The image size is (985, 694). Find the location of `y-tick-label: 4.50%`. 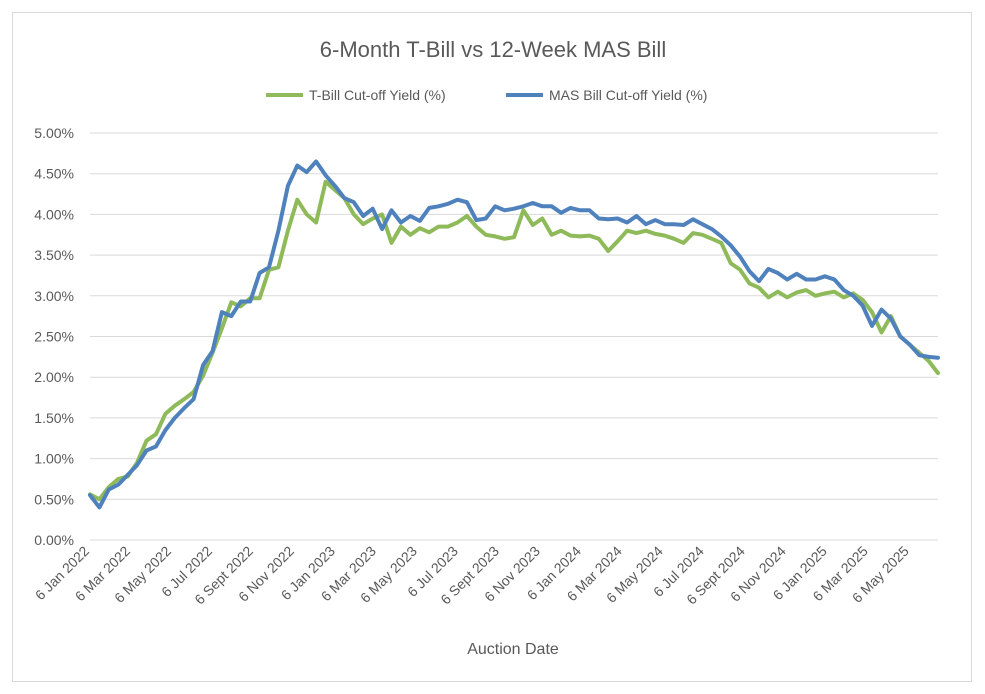

y-tick-label: 4.50% is located at coordinates (54, 174).